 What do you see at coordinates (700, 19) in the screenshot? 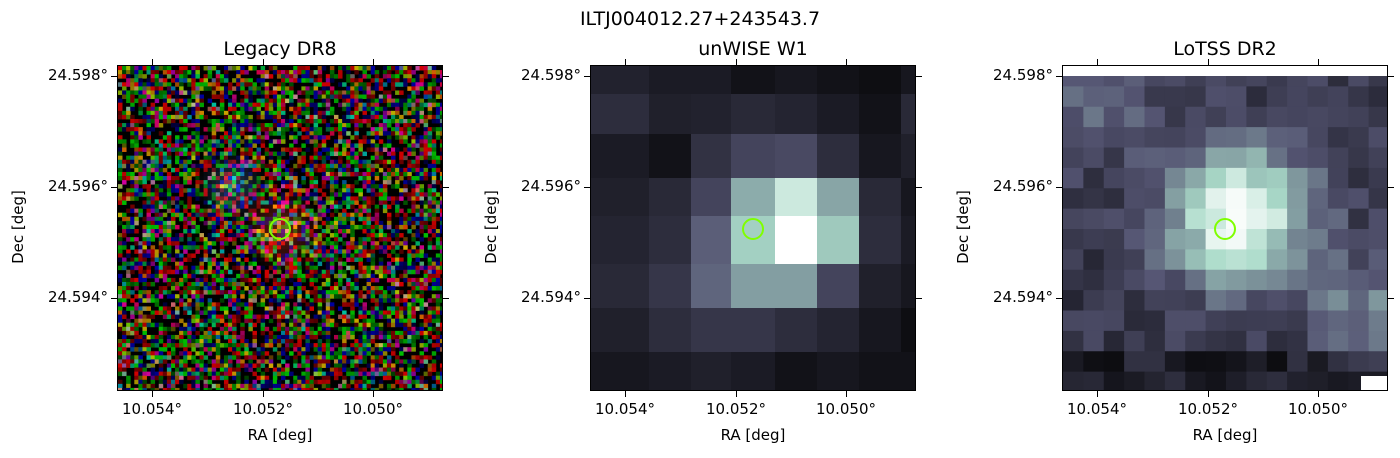
I see `figure-title: ILTJ004012.27+243543.7` at bounding box center [700, 19].